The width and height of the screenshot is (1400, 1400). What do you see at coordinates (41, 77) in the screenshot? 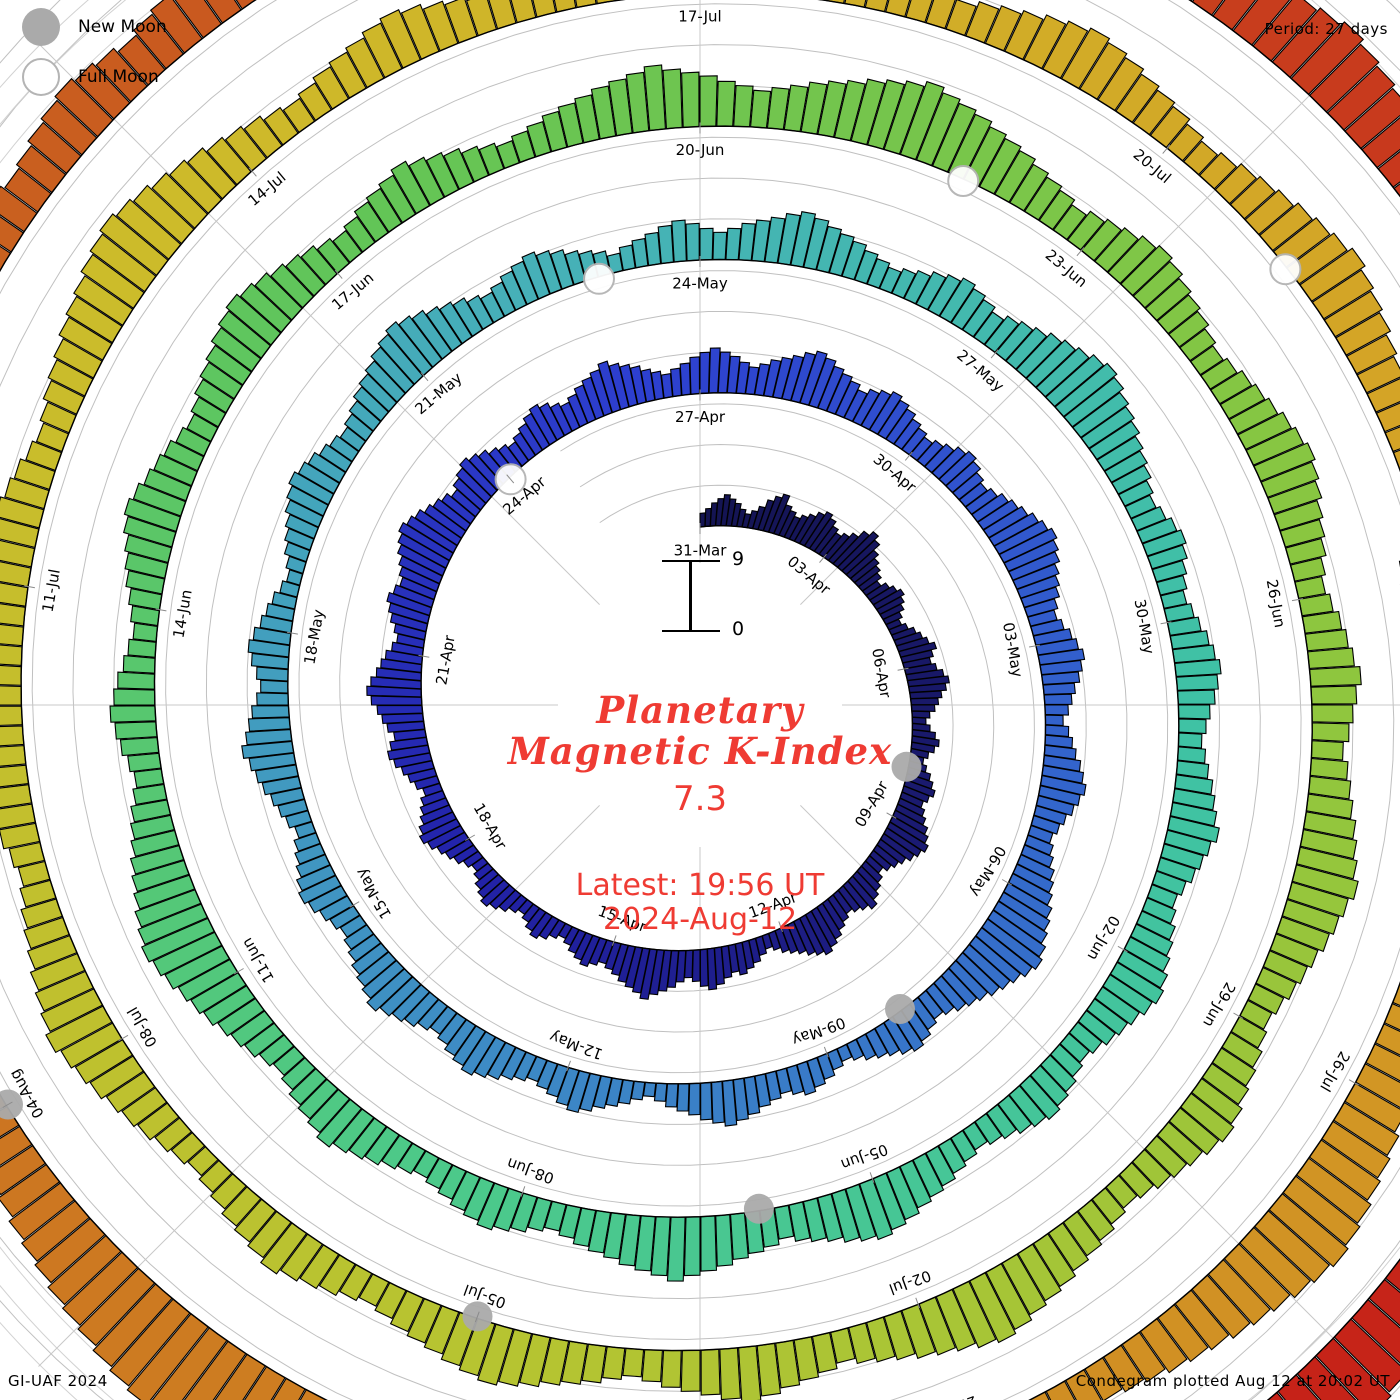
I see `full-moon-icon` at bounding box center [41, 77].